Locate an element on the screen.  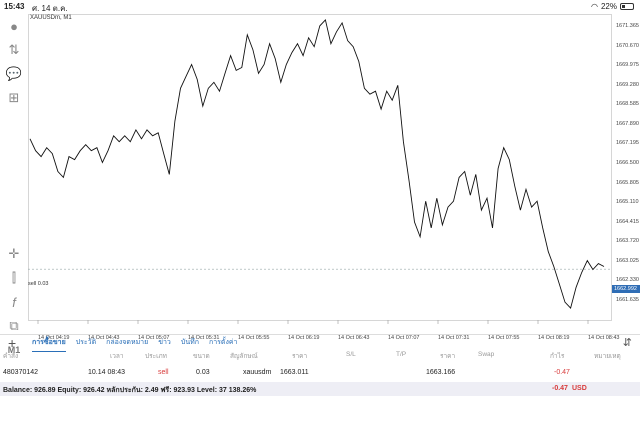
trade-symbol: xauusdm is located at coordinates (257, 372).